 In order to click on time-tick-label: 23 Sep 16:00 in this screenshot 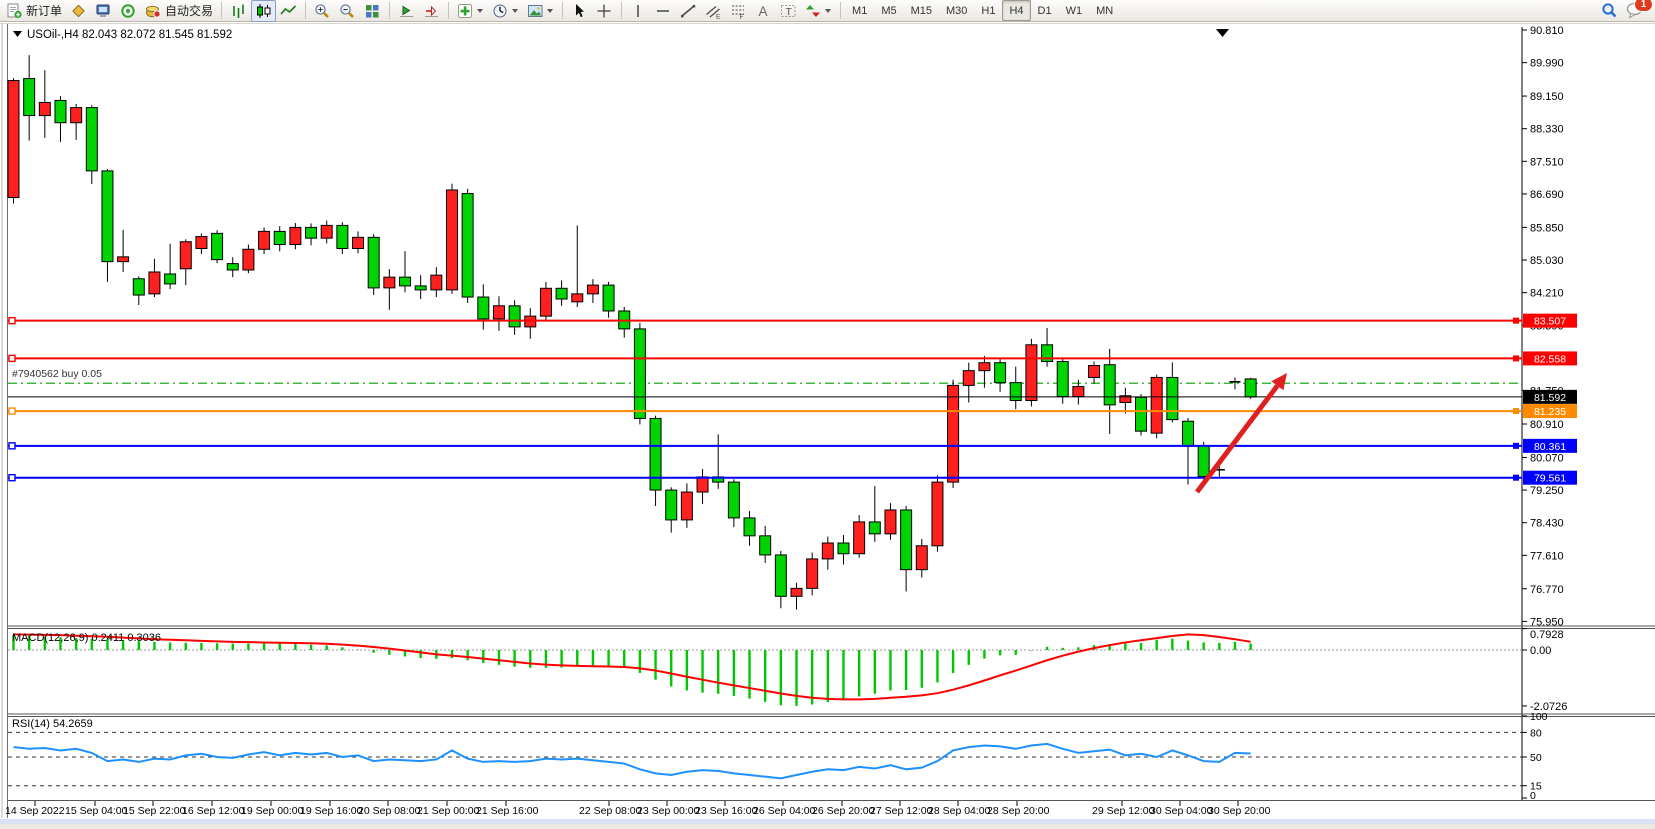, I will do `click(726, 811)`.